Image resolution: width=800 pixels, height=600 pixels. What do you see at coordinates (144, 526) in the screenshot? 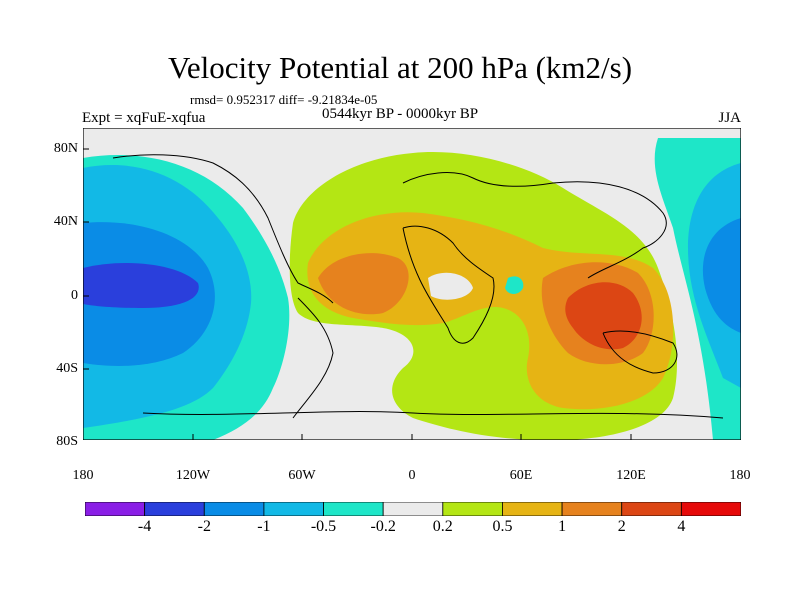
I see `colorbar-label: -4` at bounding box center [144, 526].